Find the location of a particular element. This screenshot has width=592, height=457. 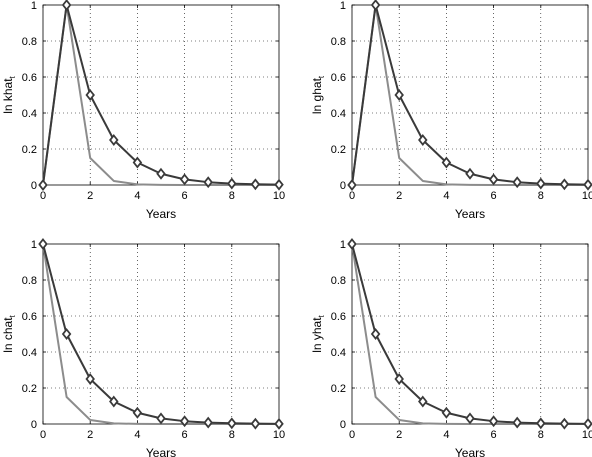

y-axis-label: ln khatt is located at coordinates (9, 94).